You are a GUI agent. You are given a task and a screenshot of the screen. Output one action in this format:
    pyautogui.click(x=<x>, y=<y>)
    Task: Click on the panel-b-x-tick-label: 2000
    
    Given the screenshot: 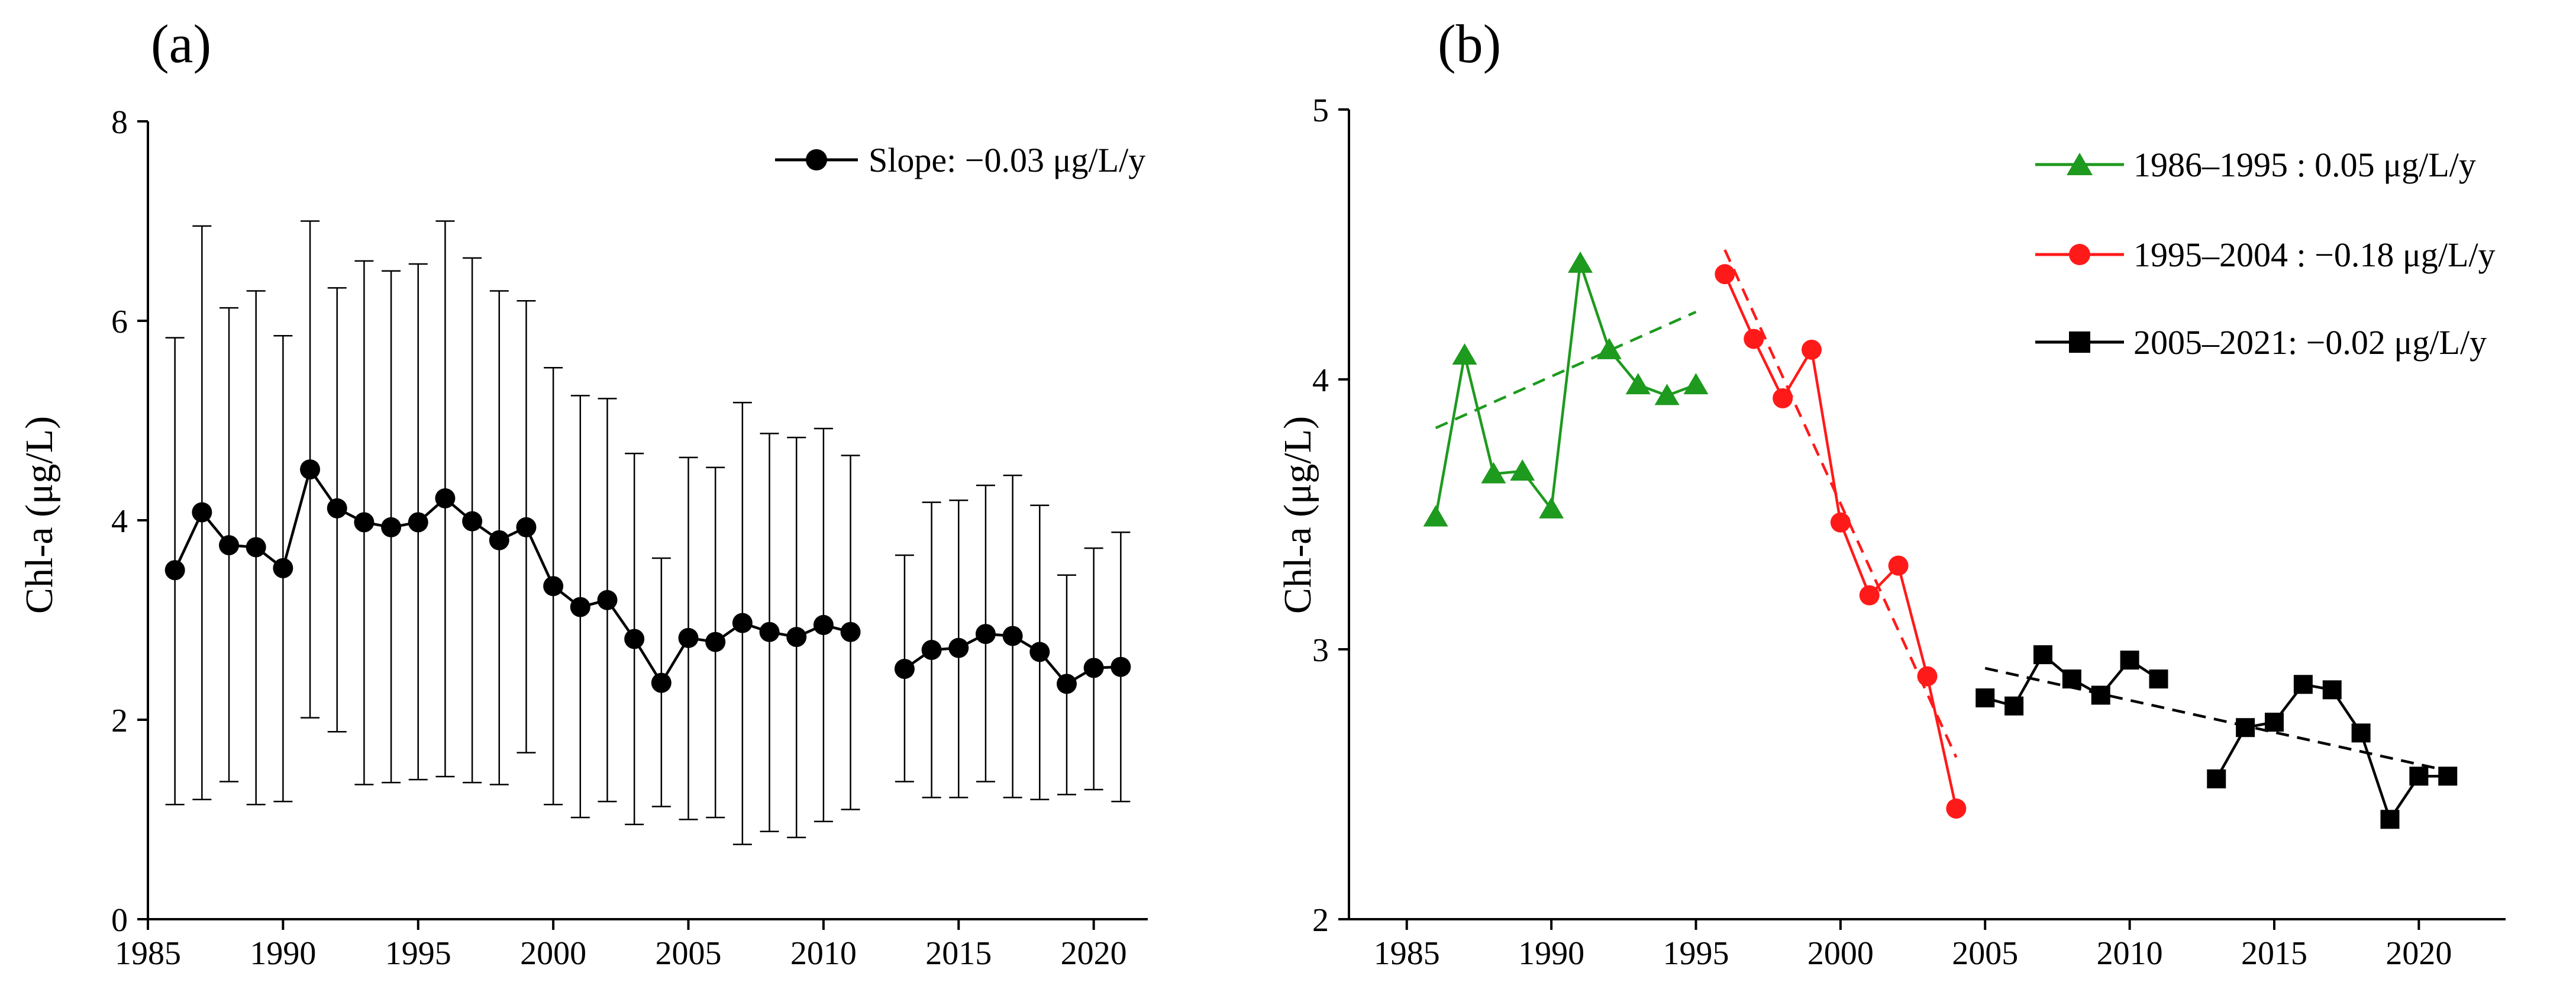 What is the action you would take?
    pyautogui.click(x=1840, y=953)
    